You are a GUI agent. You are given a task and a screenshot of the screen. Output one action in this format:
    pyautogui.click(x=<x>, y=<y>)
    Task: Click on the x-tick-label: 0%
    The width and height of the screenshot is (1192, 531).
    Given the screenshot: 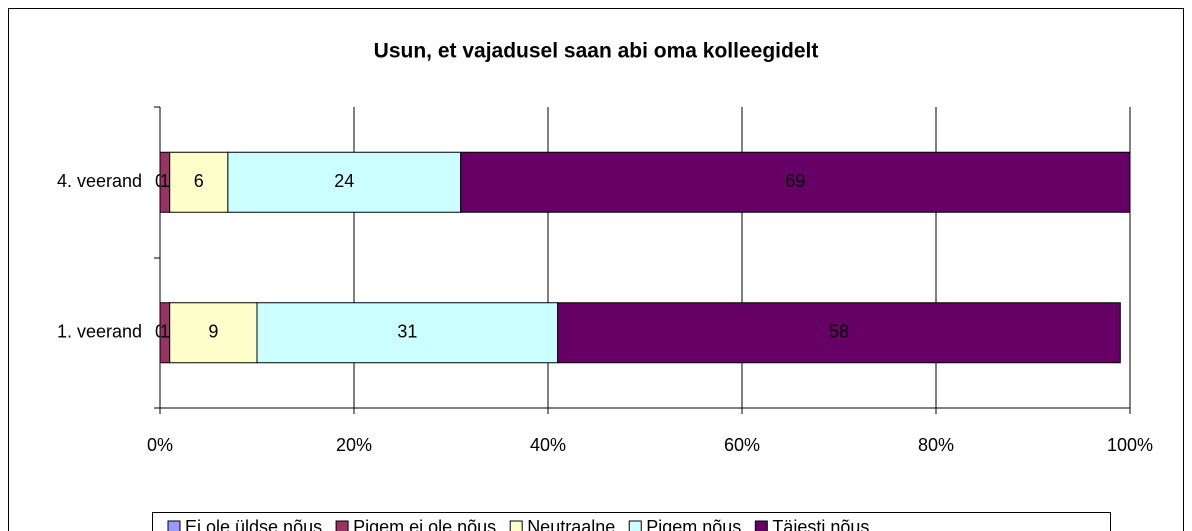 What is the action you would take?
    pyautogui.click(x=160, y=445)
    